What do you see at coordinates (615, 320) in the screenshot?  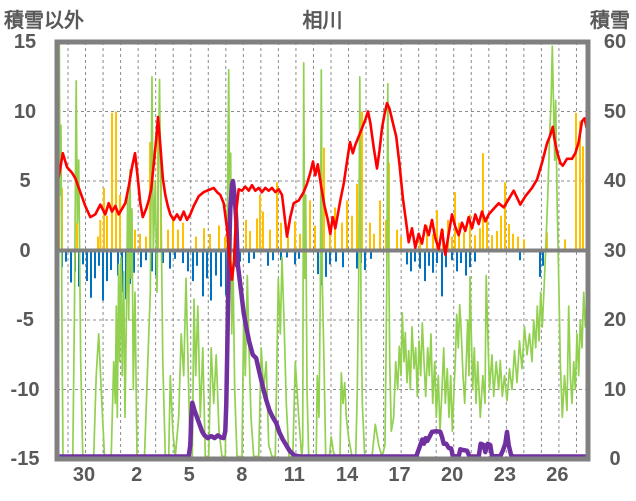 I see `right-axis-tick: 20` at bounding box center [615, 320].